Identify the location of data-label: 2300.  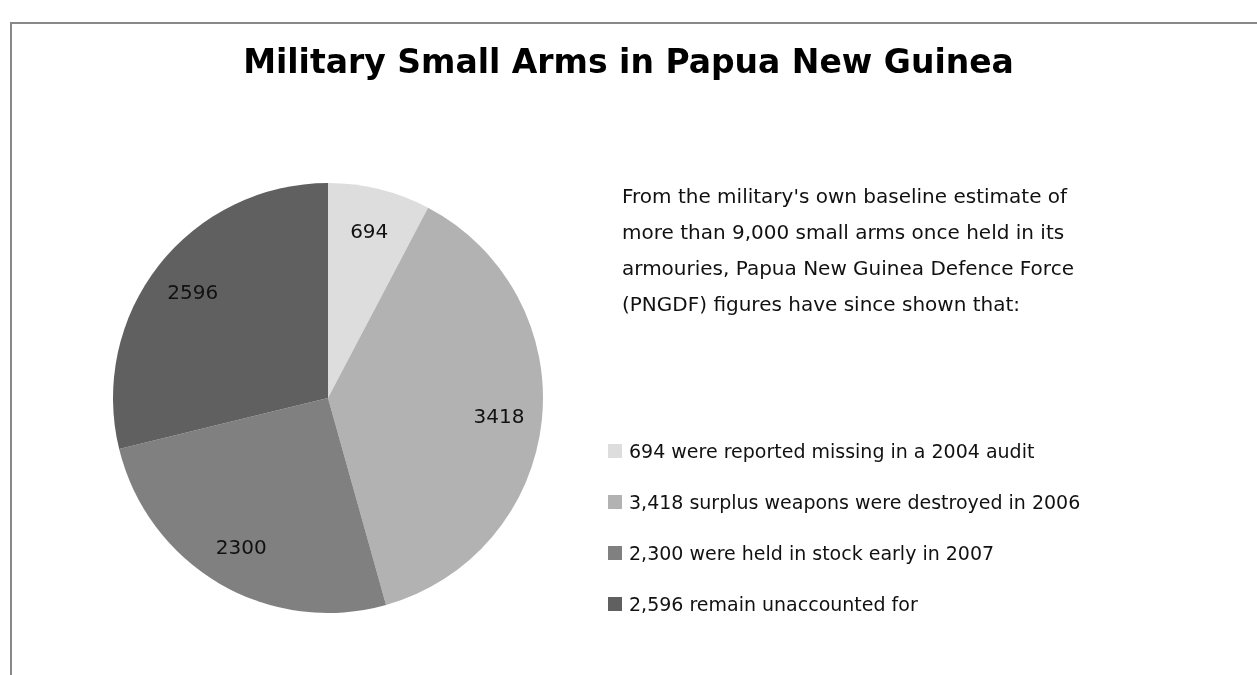
(241, 546).